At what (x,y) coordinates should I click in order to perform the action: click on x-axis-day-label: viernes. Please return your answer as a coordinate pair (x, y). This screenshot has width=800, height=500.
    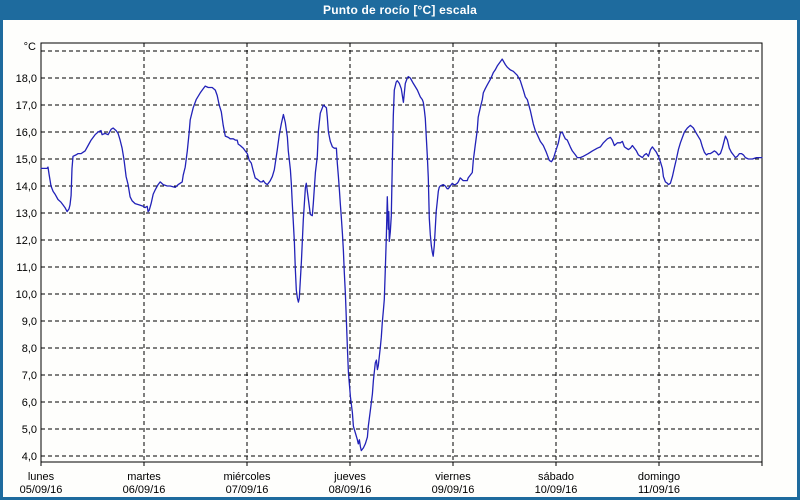
    Looking at the image, I should click on (453, 477).